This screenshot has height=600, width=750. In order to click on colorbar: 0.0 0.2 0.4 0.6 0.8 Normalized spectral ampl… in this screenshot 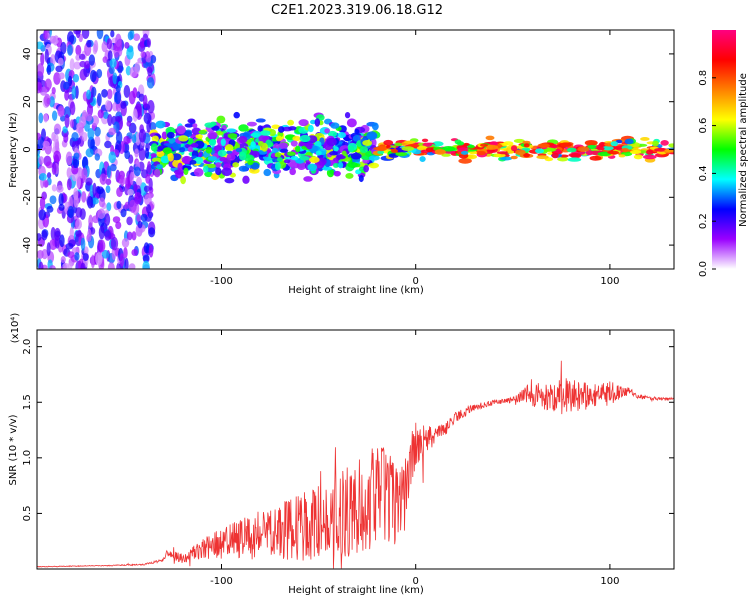, I will do `click(723, 153)`.